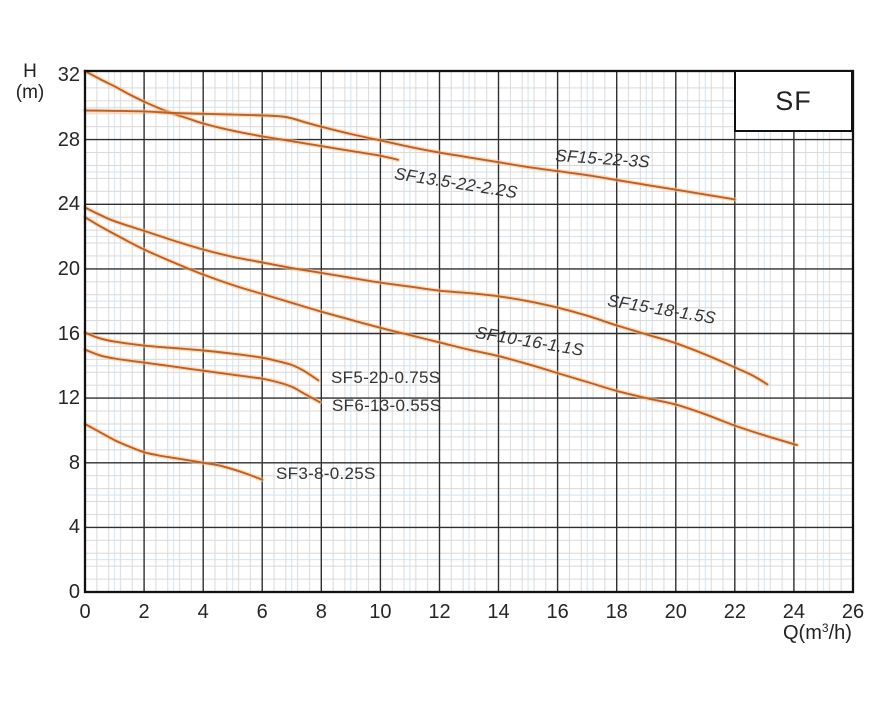  What do you see at coordinates (439, 612) in the screenshot?
I see `x-tick-12: 12` at bounding box center [439, 612].